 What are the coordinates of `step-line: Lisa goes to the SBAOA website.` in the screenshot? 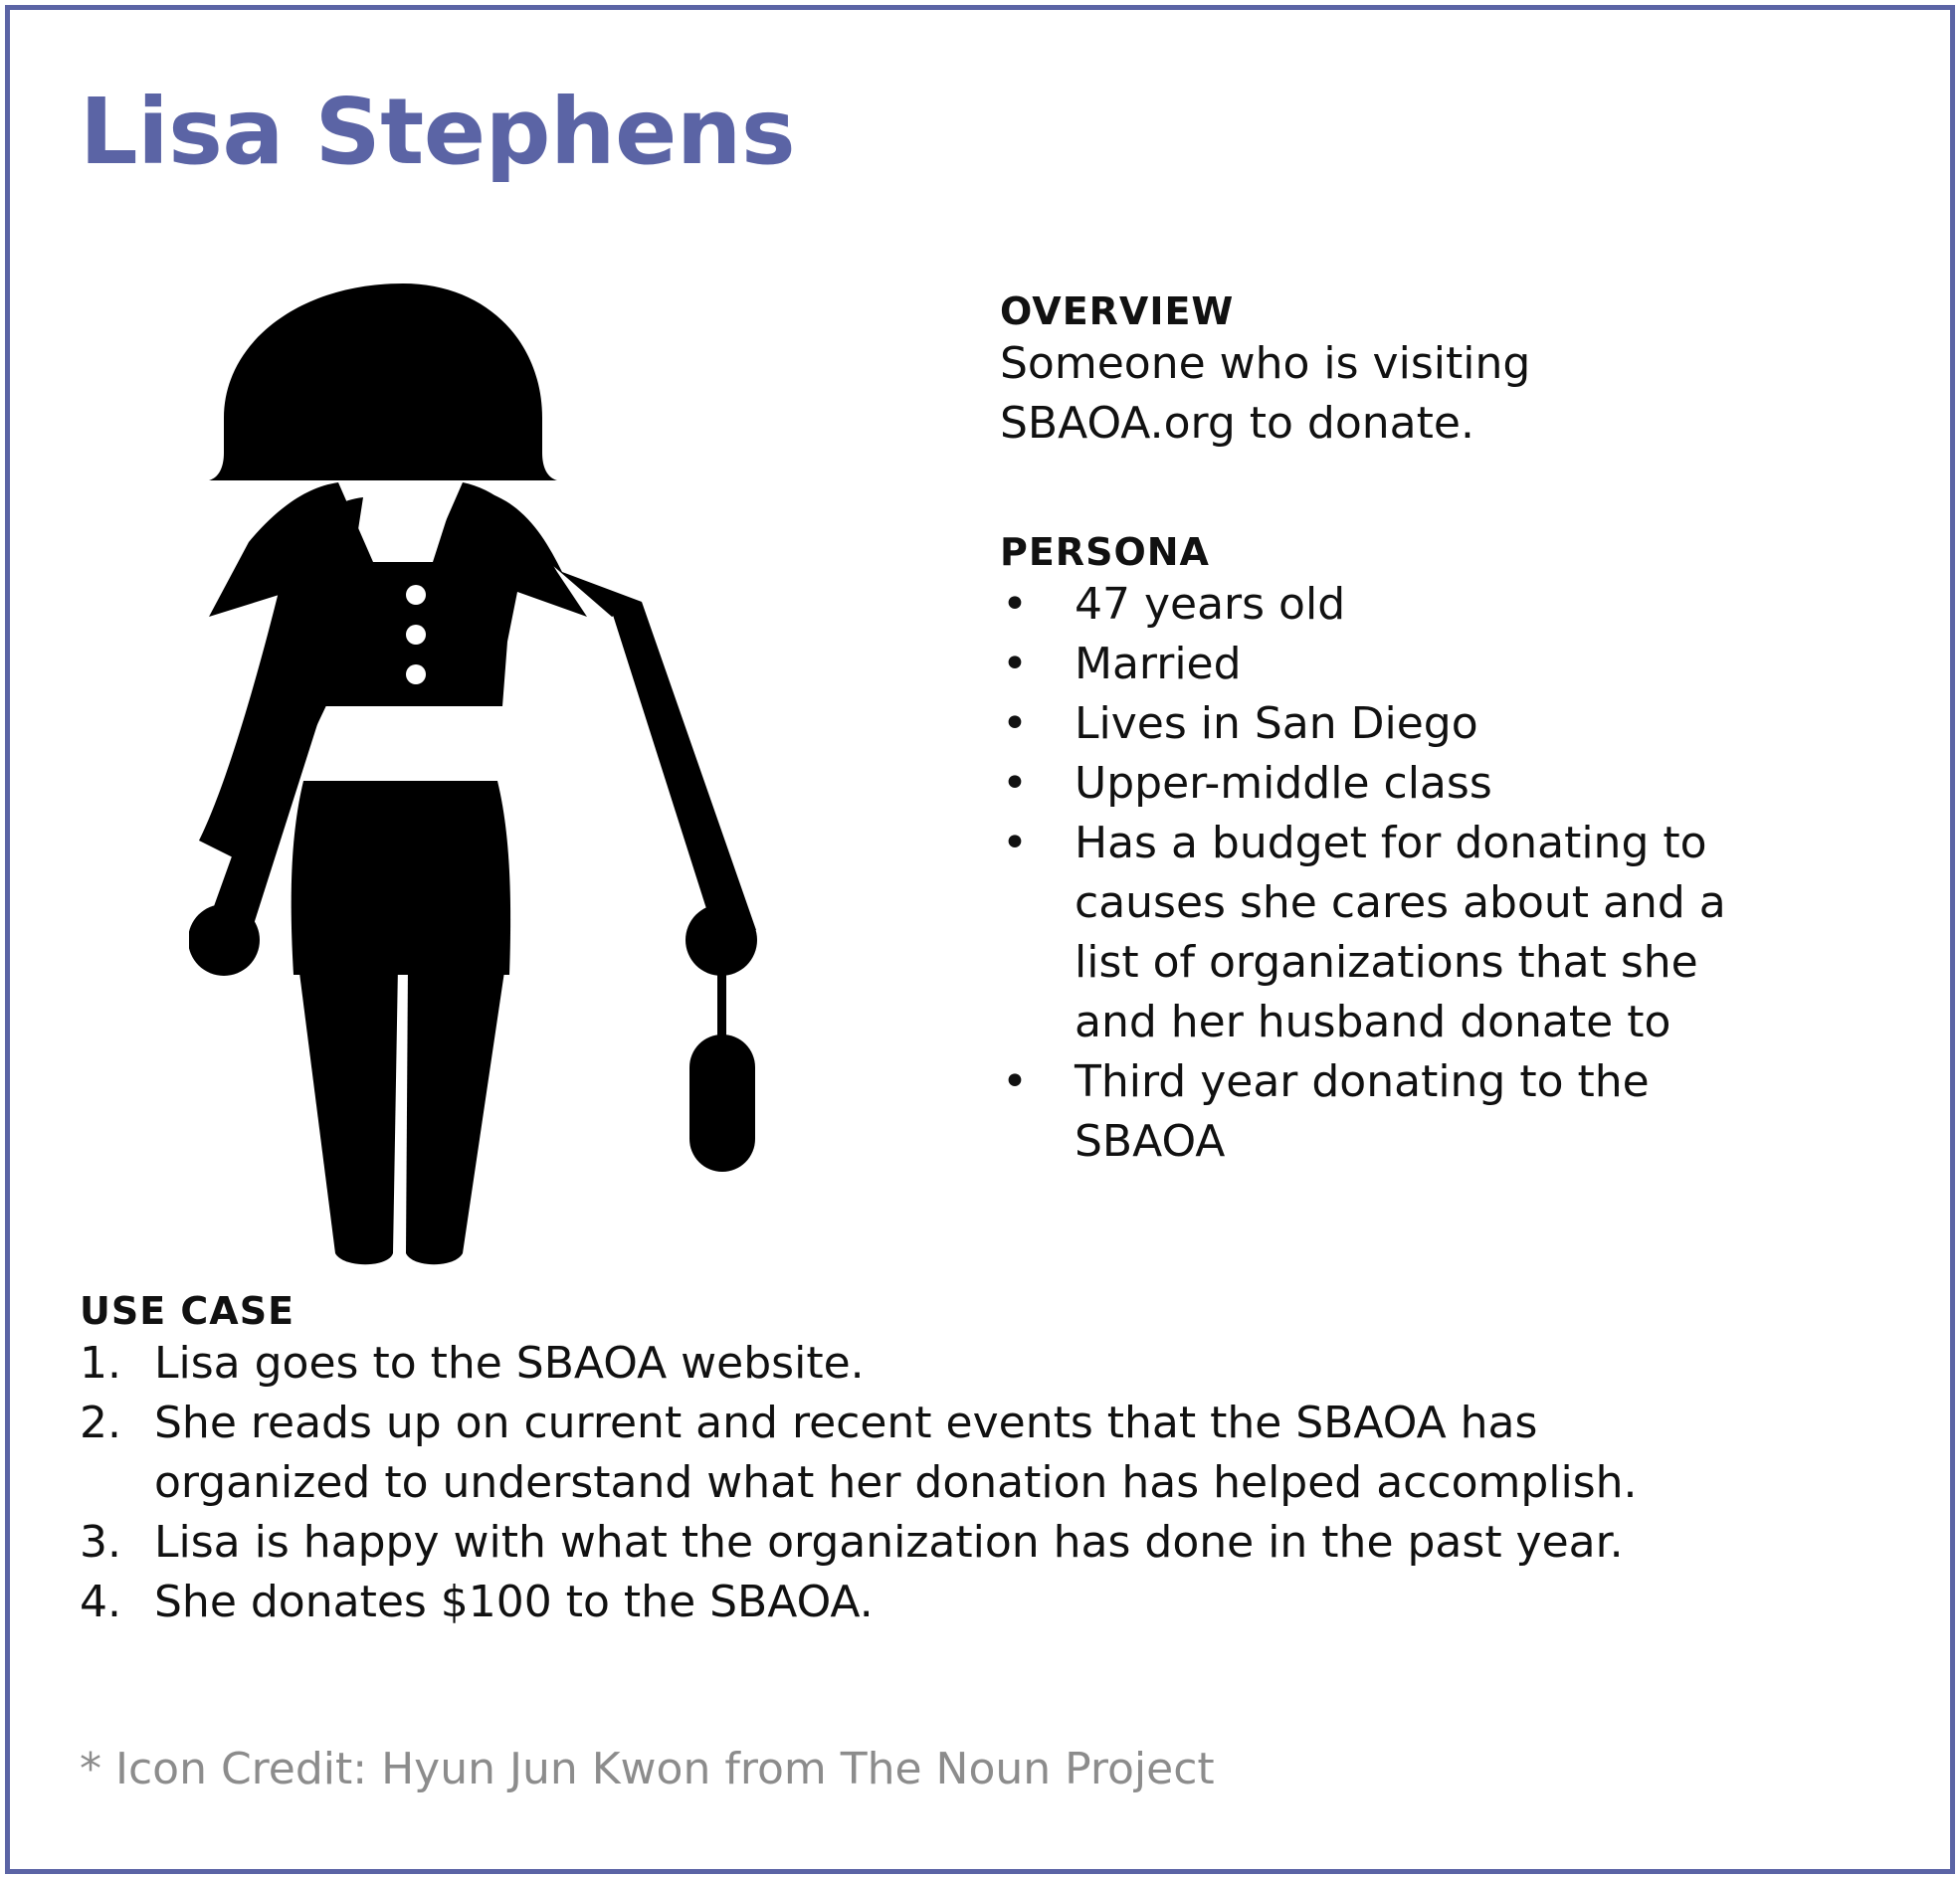 It's located at (509, 1363).